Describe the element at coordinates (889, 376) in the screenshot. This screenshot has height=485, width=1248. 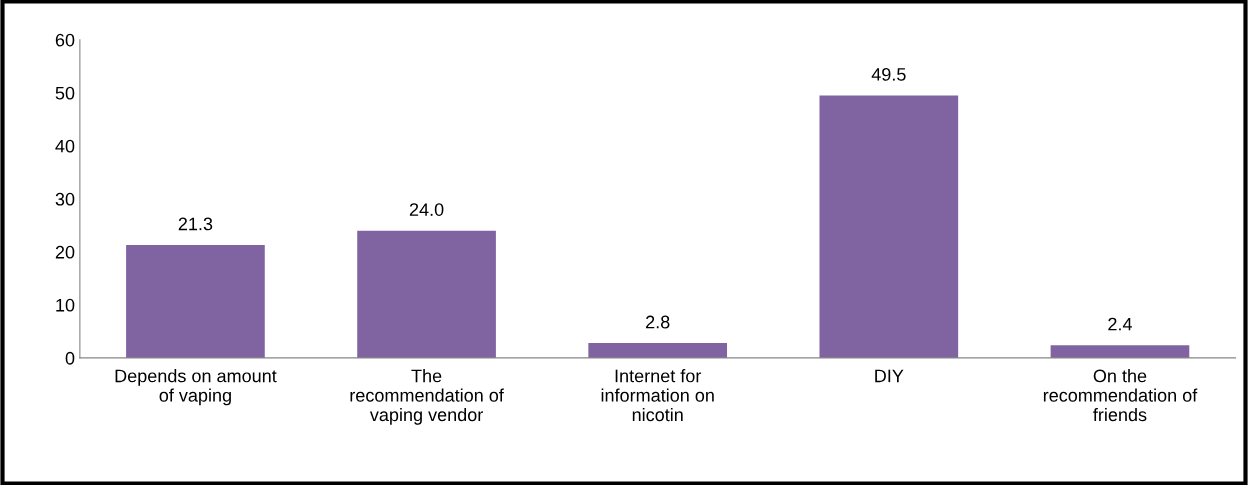
I see `x-tick-label: DIY` at that location.